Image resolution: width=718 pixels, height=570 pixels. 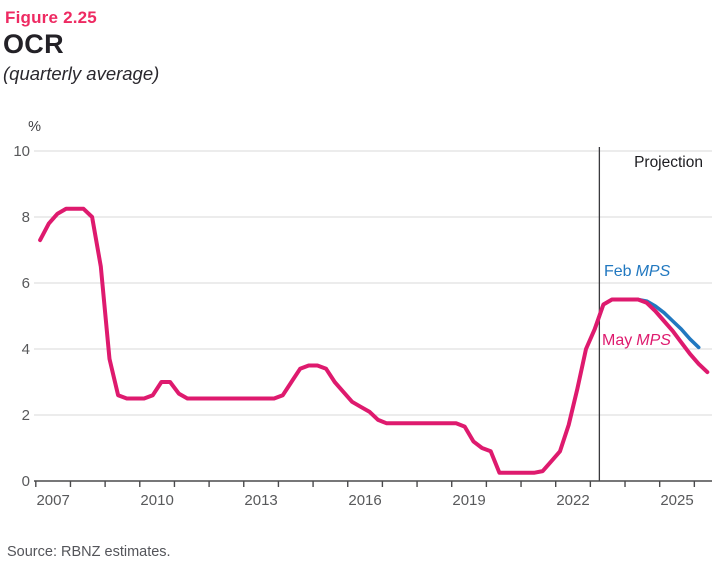 I want to click on may-mps-series-label: May MPS, so click(x=636, y=340).